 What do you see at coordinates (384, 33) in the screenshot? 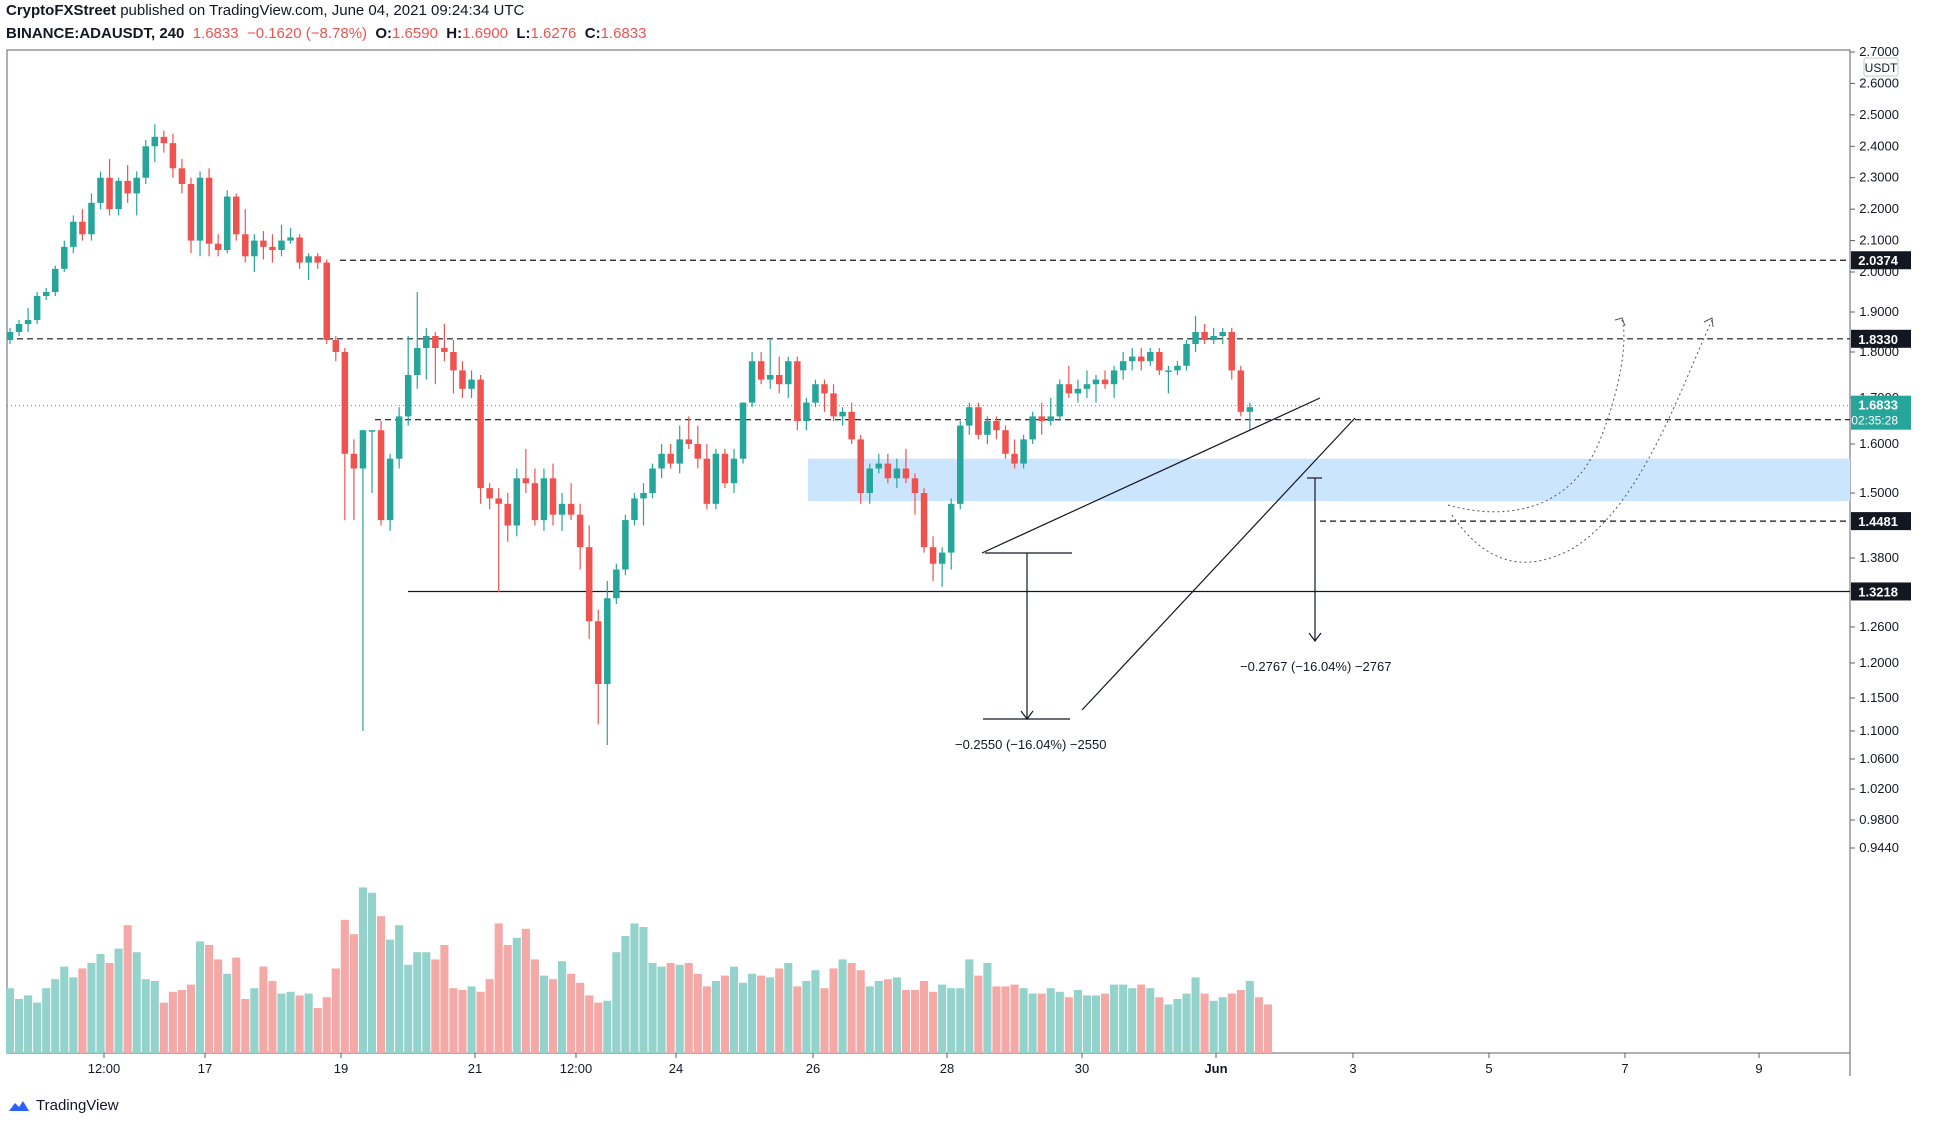
I see `open-label: O:` at bounding box center [384, 33].